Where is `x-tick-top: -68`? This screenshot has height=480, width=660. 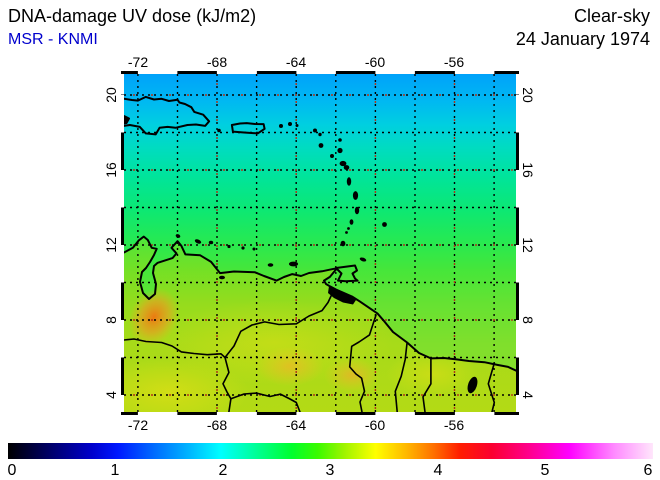
x-tick-top: -68 is located at coordinates (217, 62).